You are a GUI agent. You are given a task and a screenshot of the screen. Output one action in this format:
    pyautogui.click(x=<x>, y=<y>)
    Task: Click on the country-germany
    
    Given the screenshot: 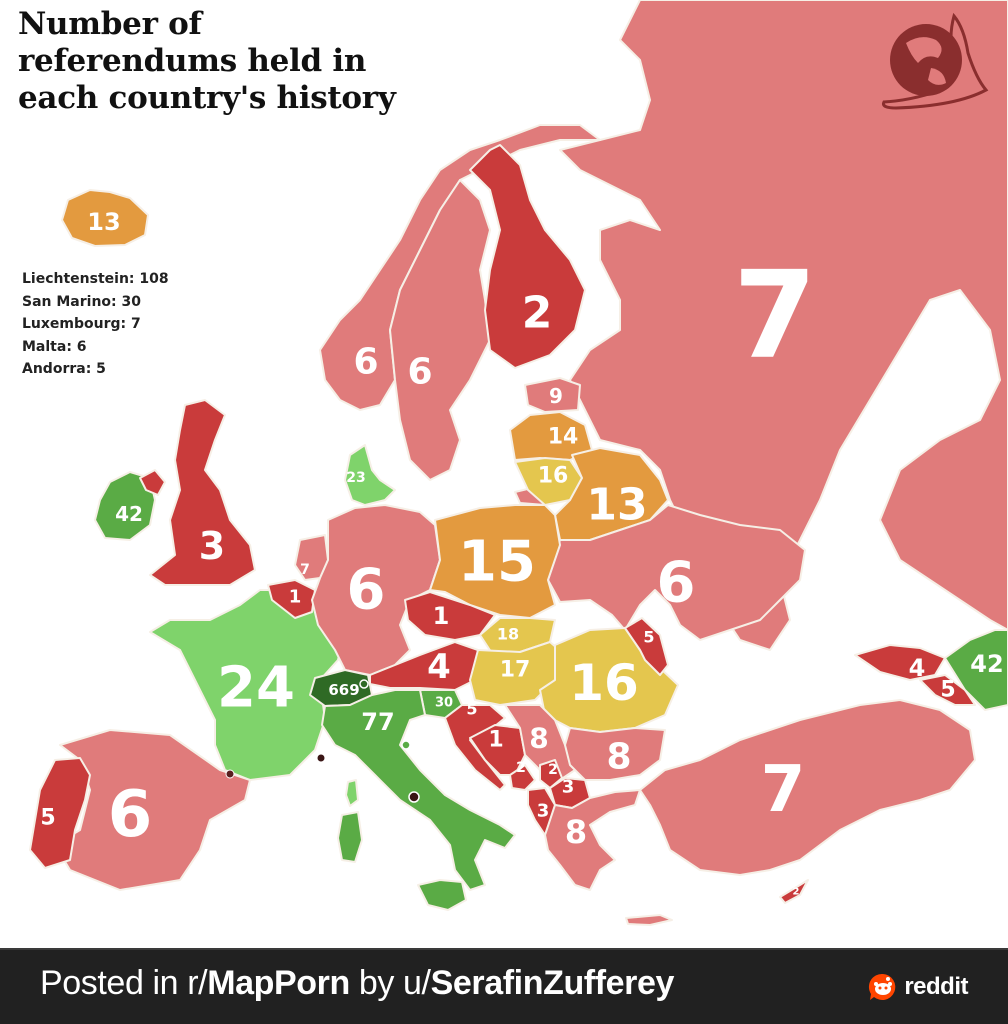 What is the action you would take?
    pyautogui.click(x=376, y=590)
    